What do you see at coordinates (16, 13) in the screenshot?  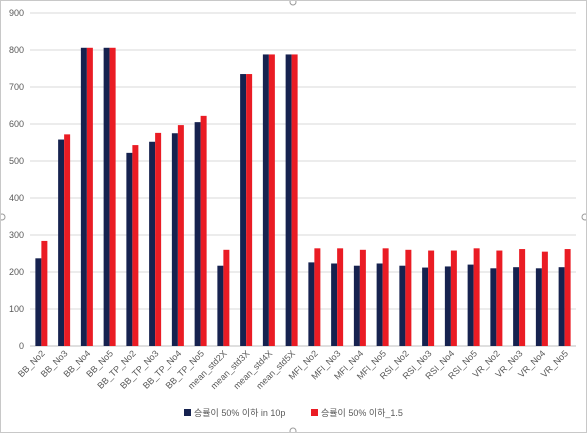 I see `y-tick-label: 900` at bounding box center [16, 13].